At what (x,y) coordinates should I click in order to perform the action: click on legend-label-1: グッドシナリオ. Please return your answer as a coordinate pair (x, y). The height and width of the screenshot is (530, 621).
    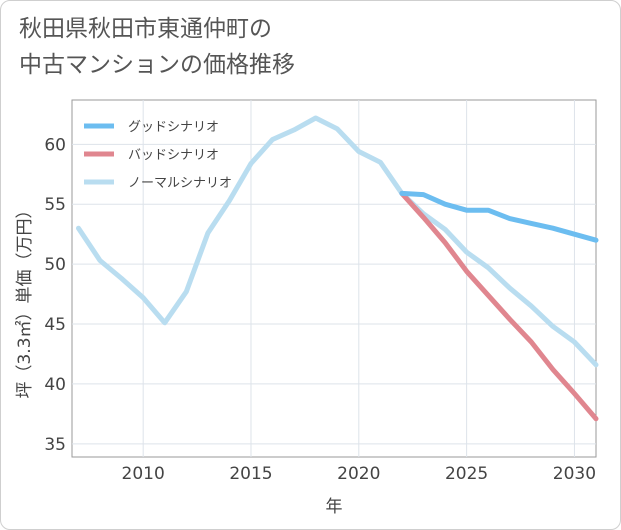
    Looking at the image, I should click on (173, 127).